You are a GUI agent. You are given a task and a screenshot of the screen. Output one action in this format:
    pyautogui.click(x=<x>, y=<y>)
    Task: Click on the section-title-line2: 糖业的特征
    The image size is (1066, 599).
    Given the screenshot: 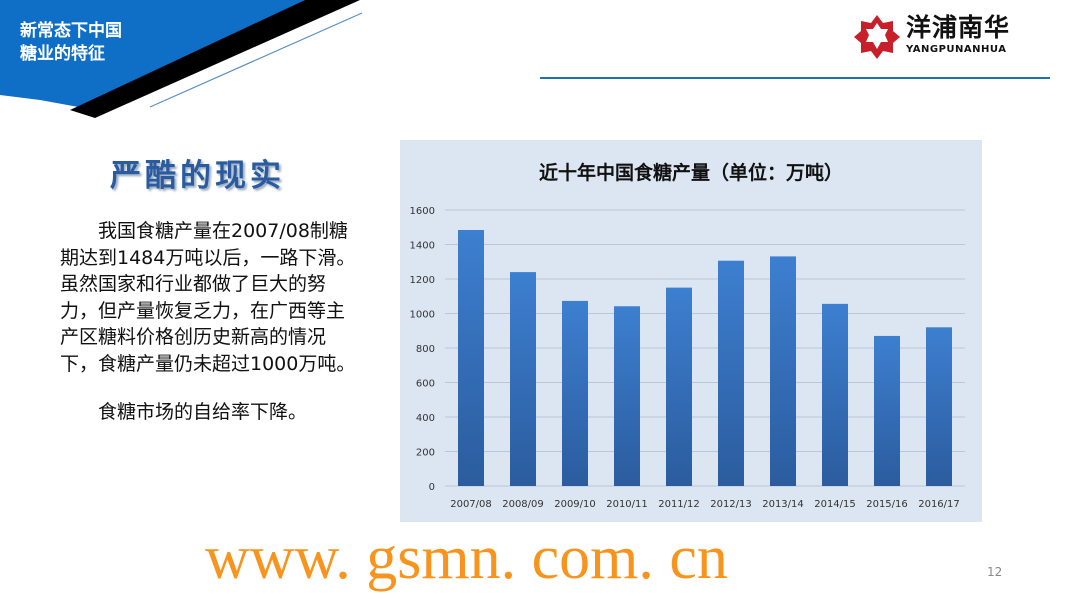 What is the action you would take?
    pyautogui.click(x=62, y=54)
    